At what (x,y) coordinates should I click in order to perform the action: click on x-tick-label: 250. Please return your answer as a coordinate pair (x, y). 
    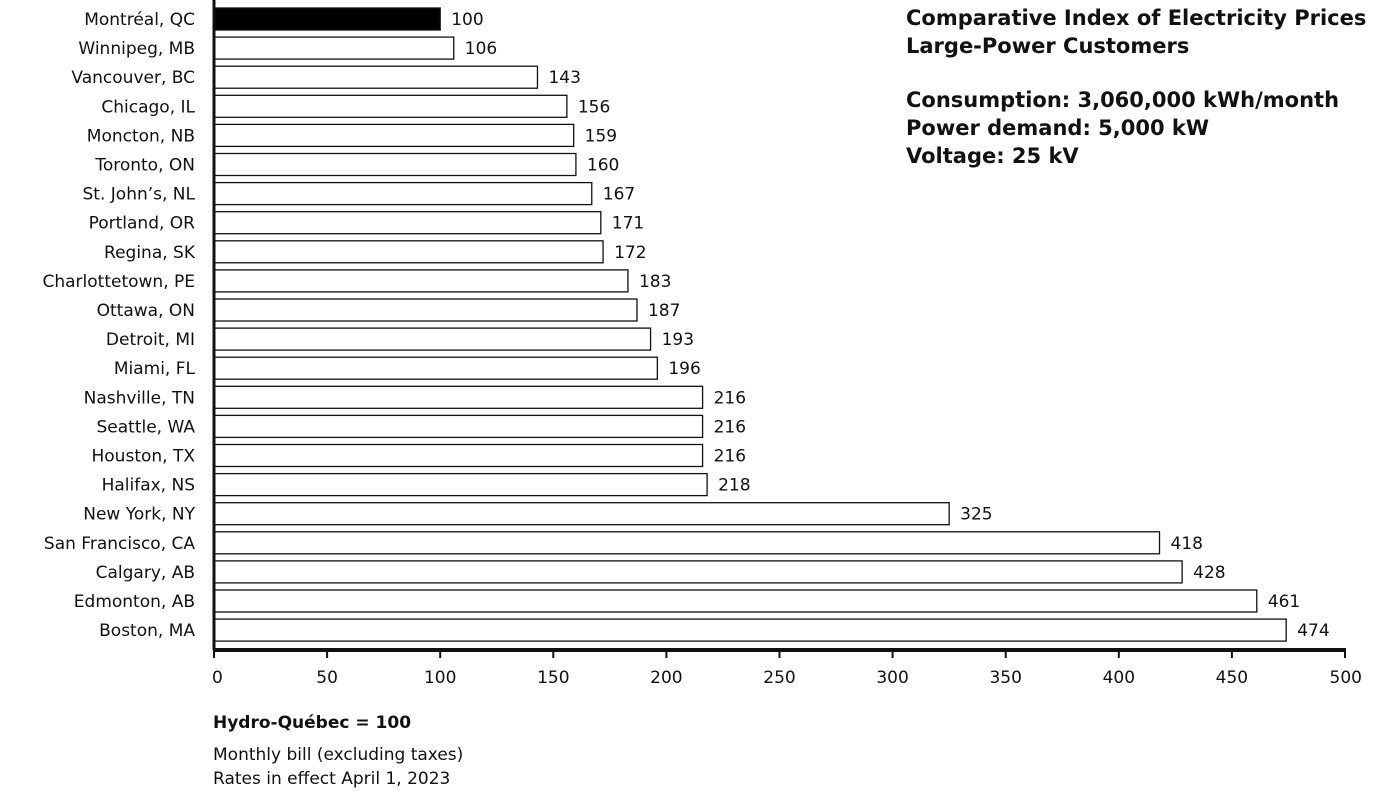
    Looking at the image, I should click on (779, 678).